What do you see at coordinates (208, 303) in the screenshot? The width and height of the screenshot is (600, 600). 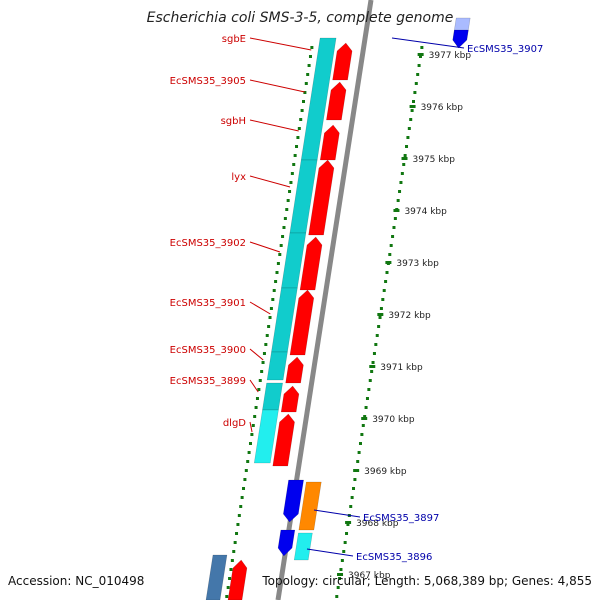 I see `gene-label: EcSMS35_3901` at bounding box center [208, 303].